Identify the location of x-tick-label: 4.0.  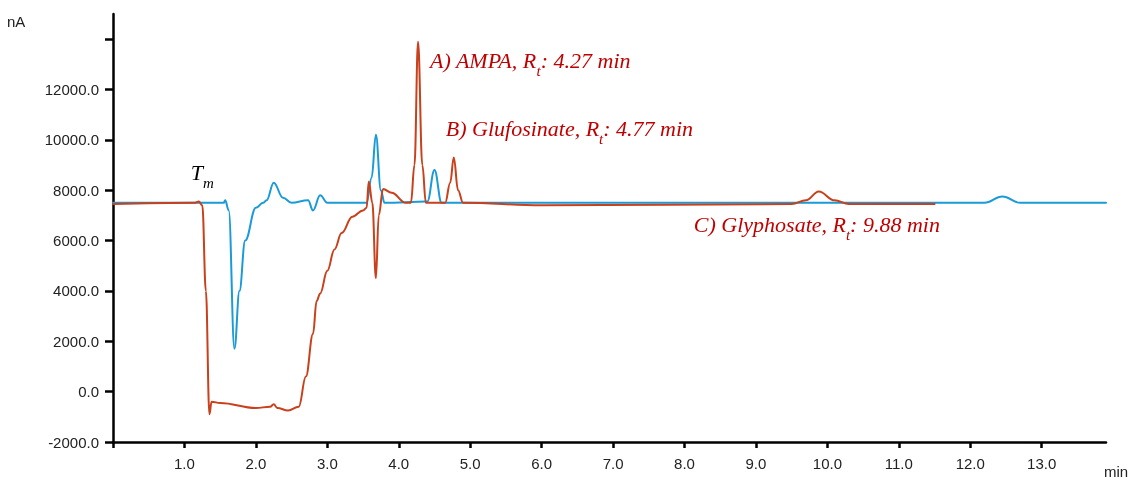
(399, 463).